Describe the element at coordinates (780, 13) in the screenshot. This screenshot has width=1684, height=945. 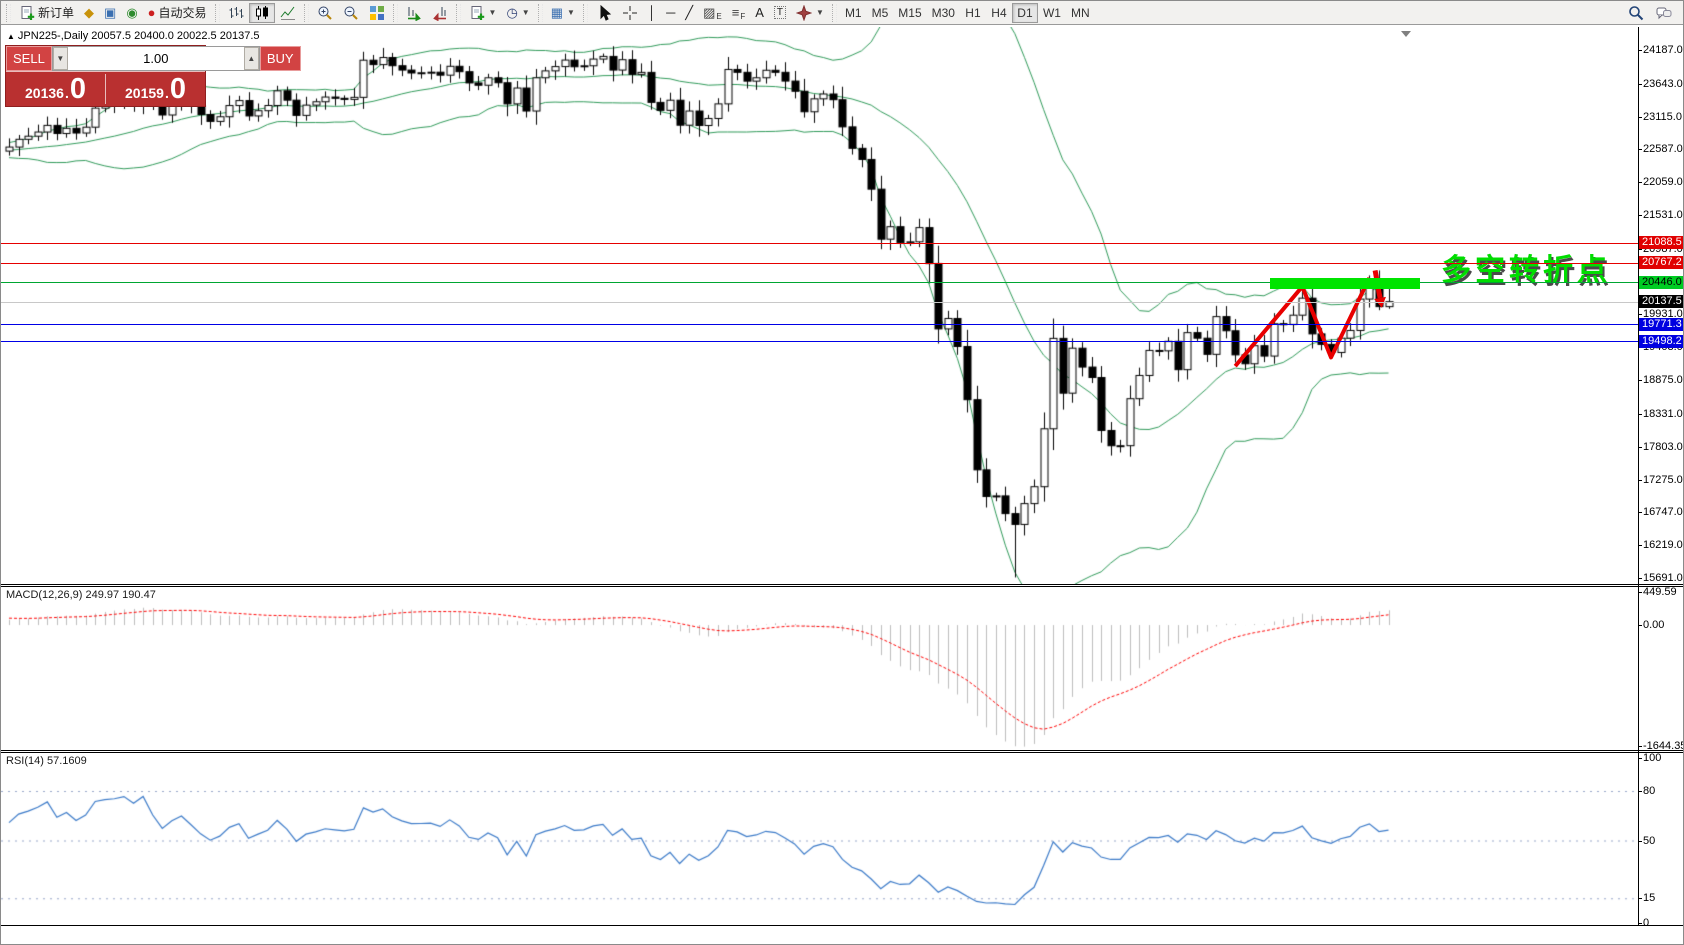
I see `text-label-button: T` at that location.